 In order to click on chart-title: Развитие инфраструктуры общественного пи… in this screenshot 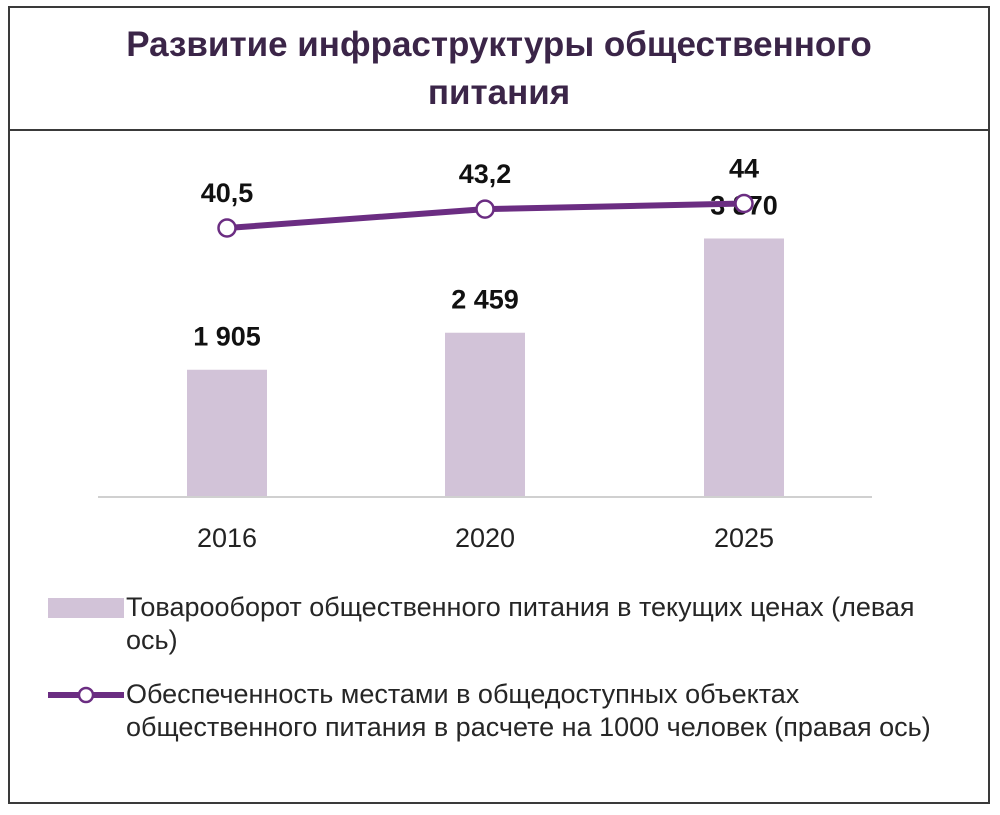, I will do `click(499, 68)`.